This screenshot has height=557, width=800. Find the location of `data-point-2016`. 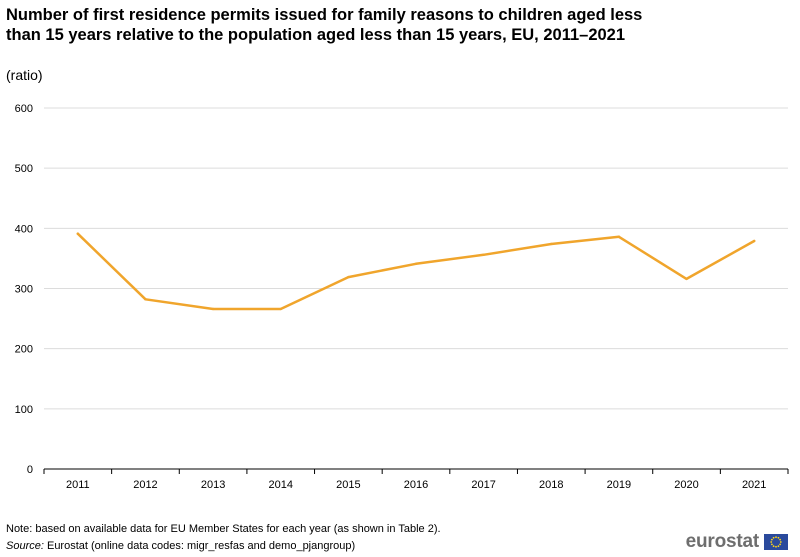

data-point-2016 is located at coordinates (416, 264).